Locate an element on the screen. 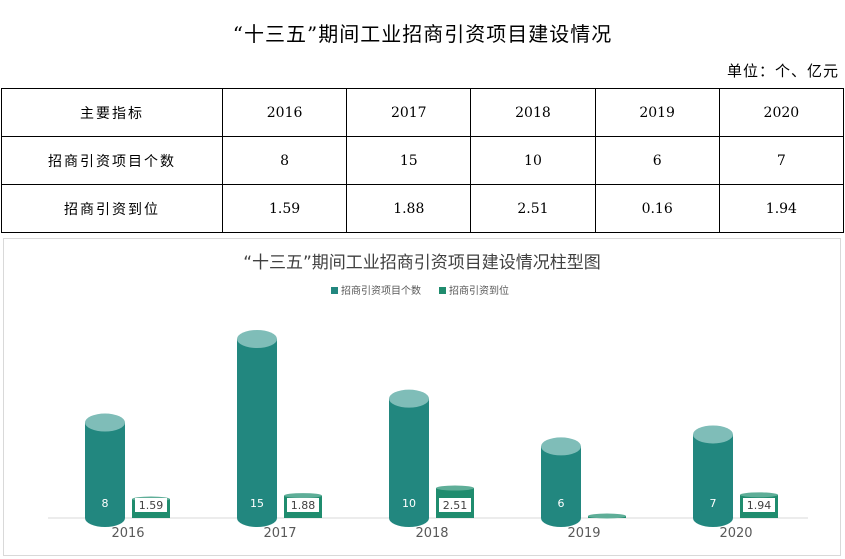 The image size is (845, 559). table-header-cell: 2020 is located at coordinates (781, 112).